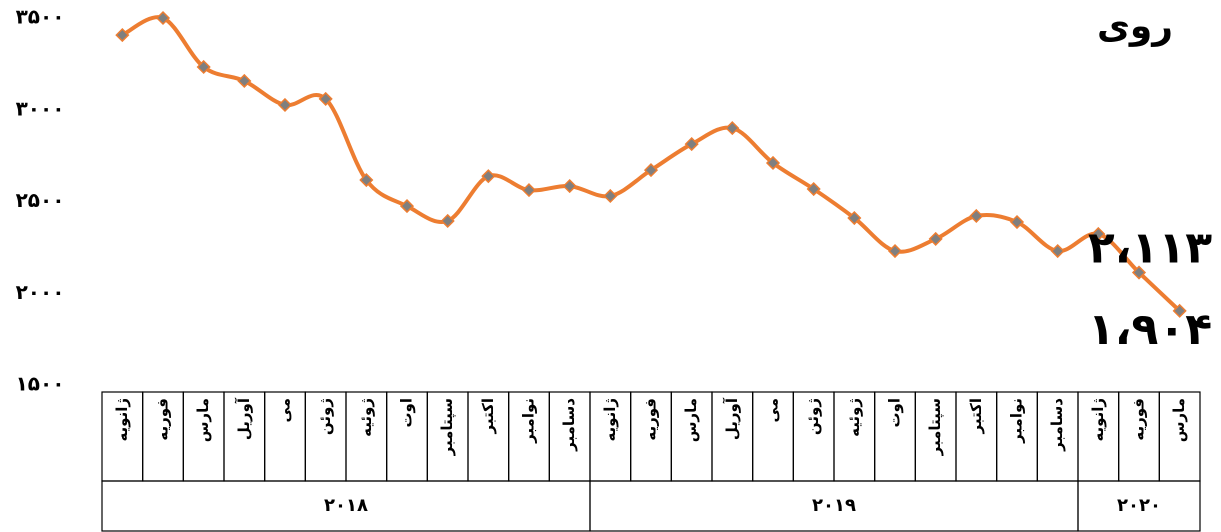 This screenshot has width=1221, height=532. I want to click on chart-title: روی, so click(1135, 26).